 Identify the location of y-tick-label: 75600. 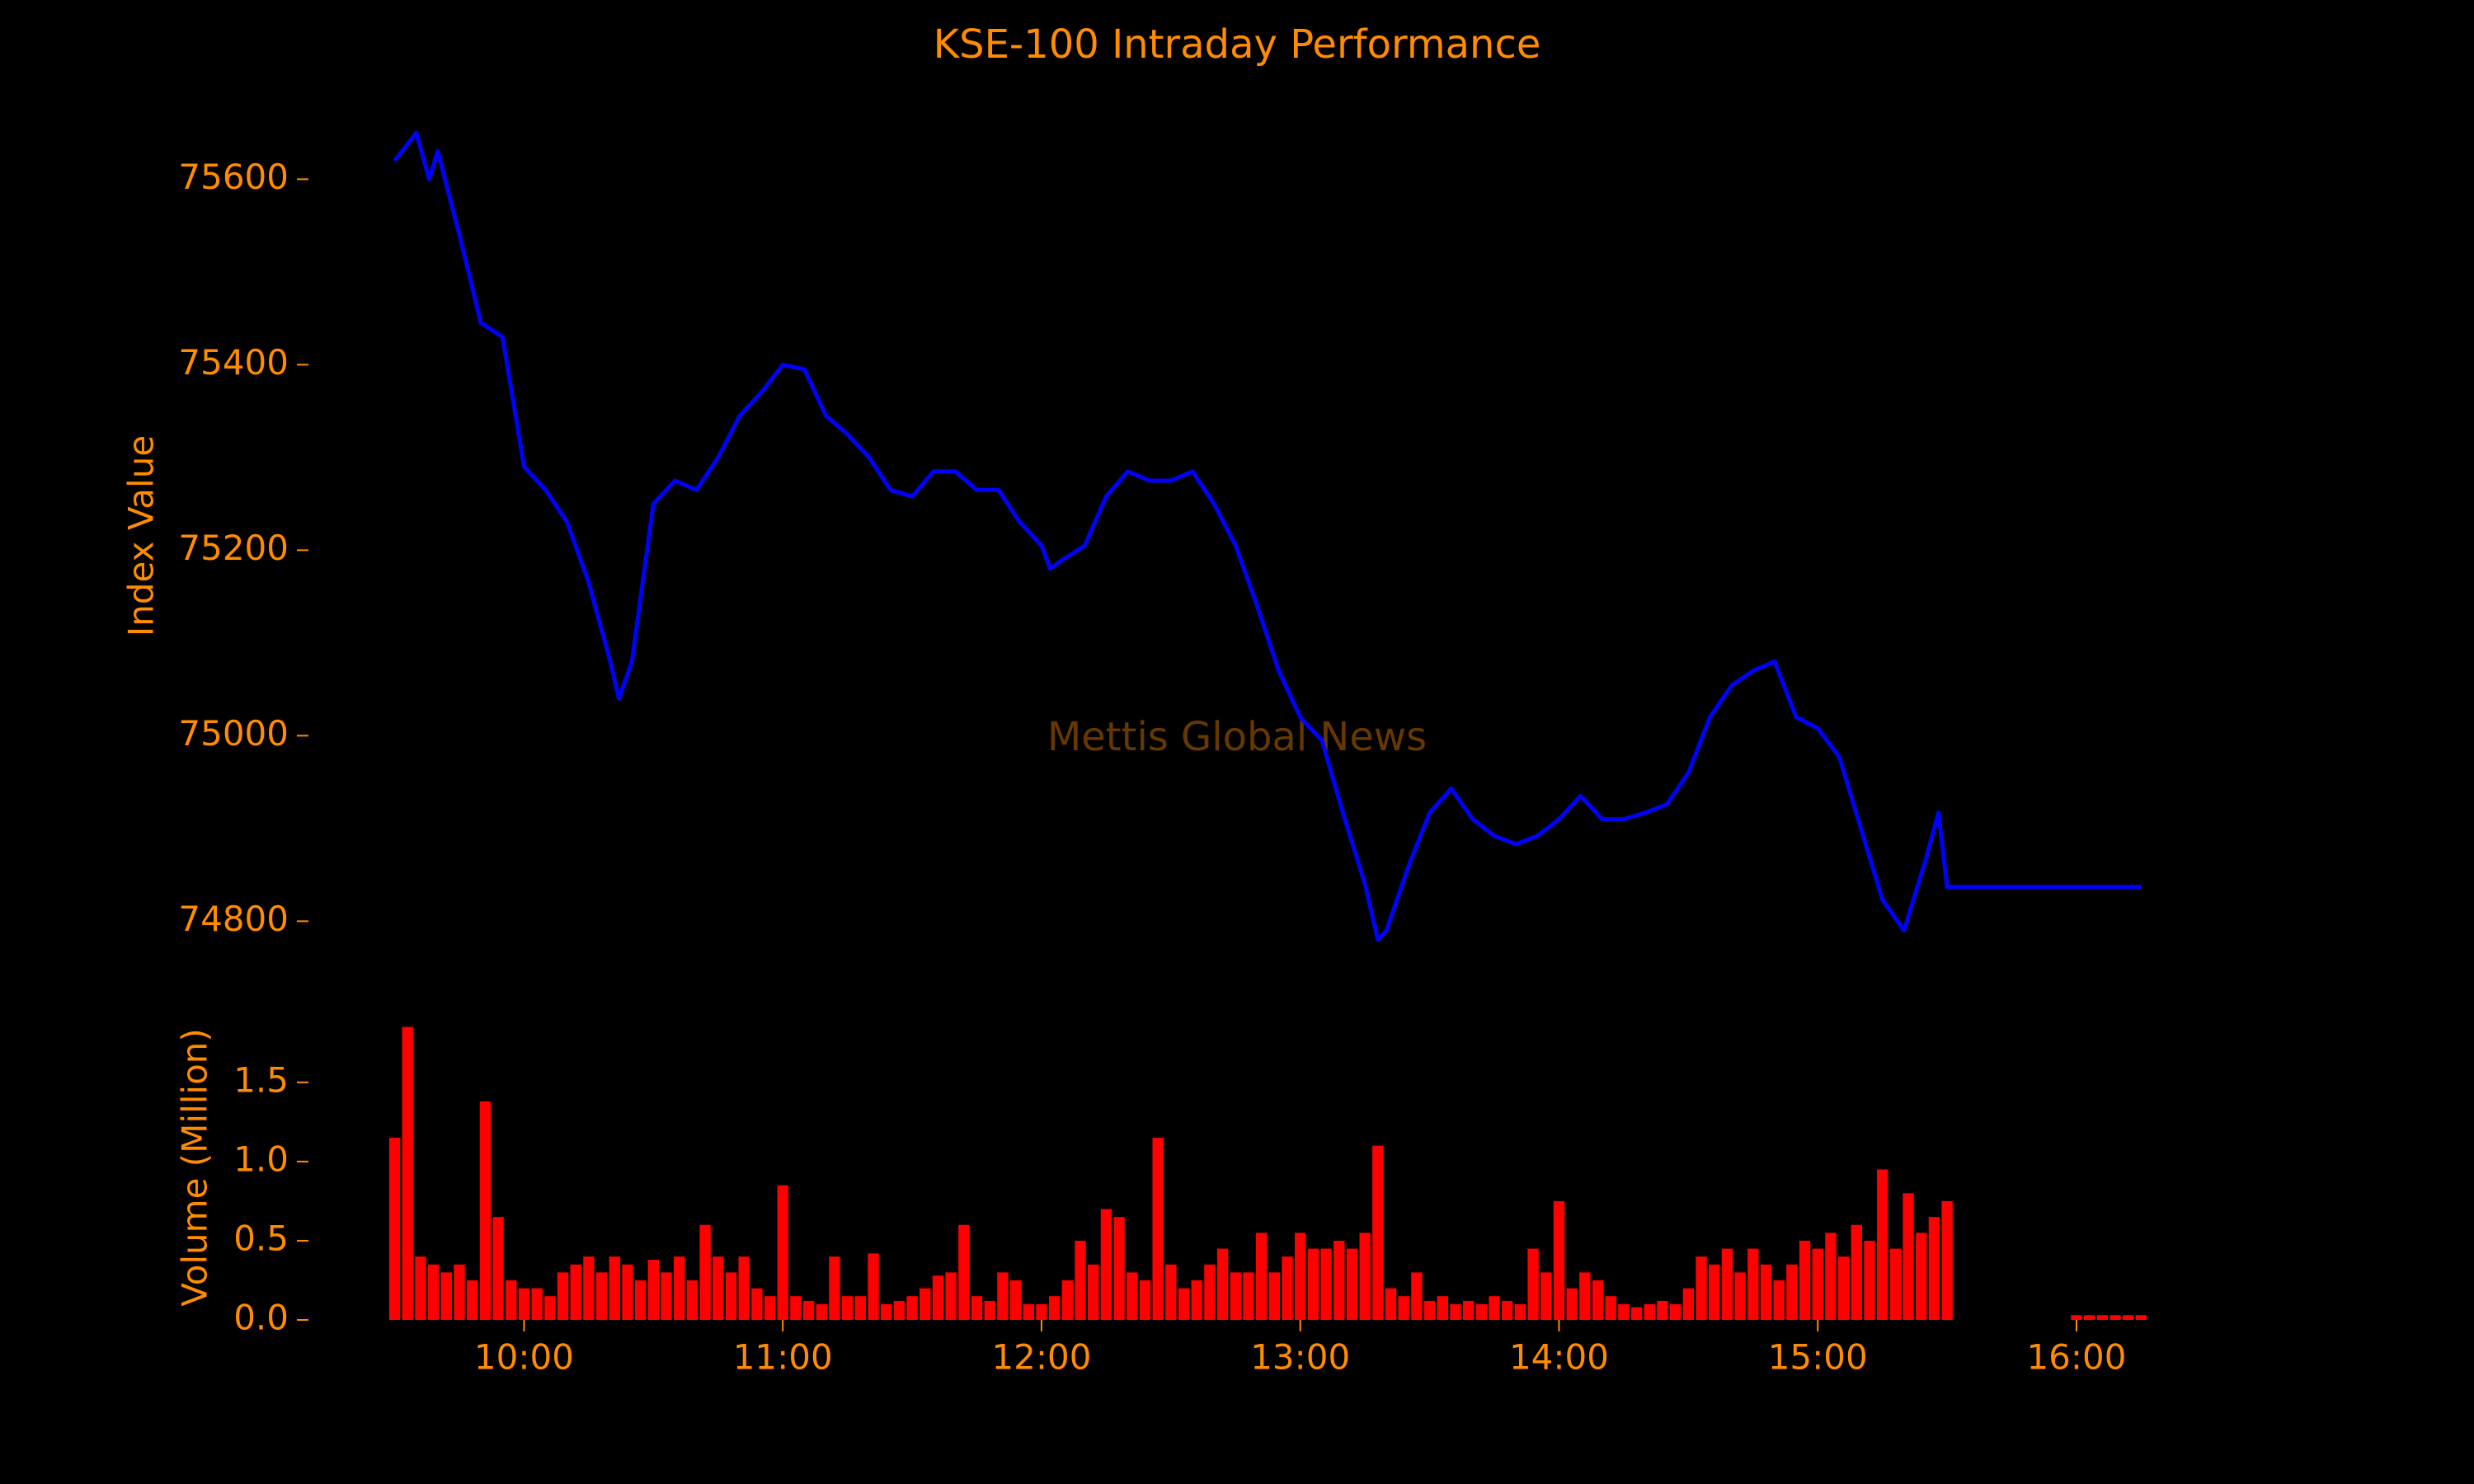
(233, 177).